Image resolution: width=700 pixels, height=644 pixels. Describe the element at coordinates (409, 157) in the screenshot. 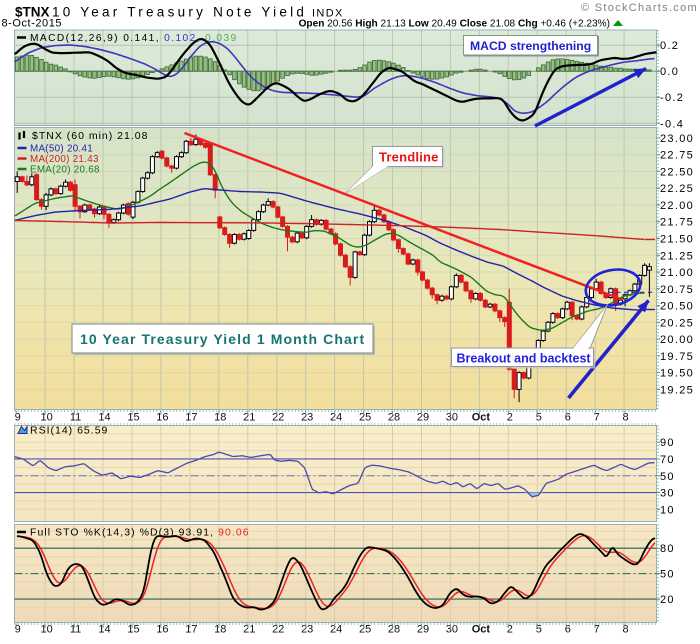

I see `svg-text: Trendline` at that location.